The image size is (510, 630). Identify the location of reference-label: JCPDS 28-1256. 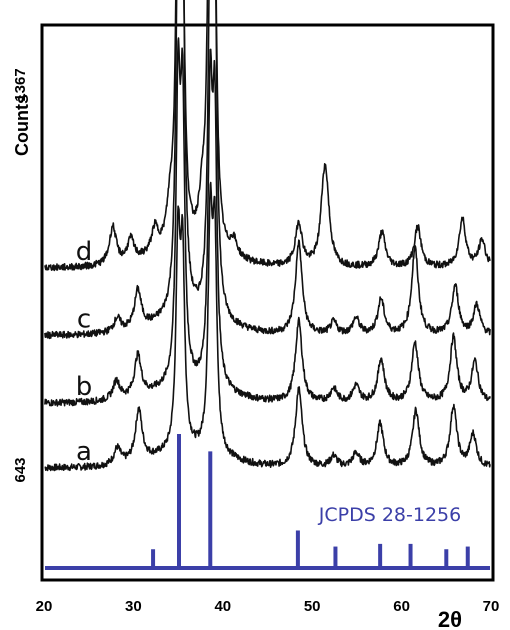
(389, 515).